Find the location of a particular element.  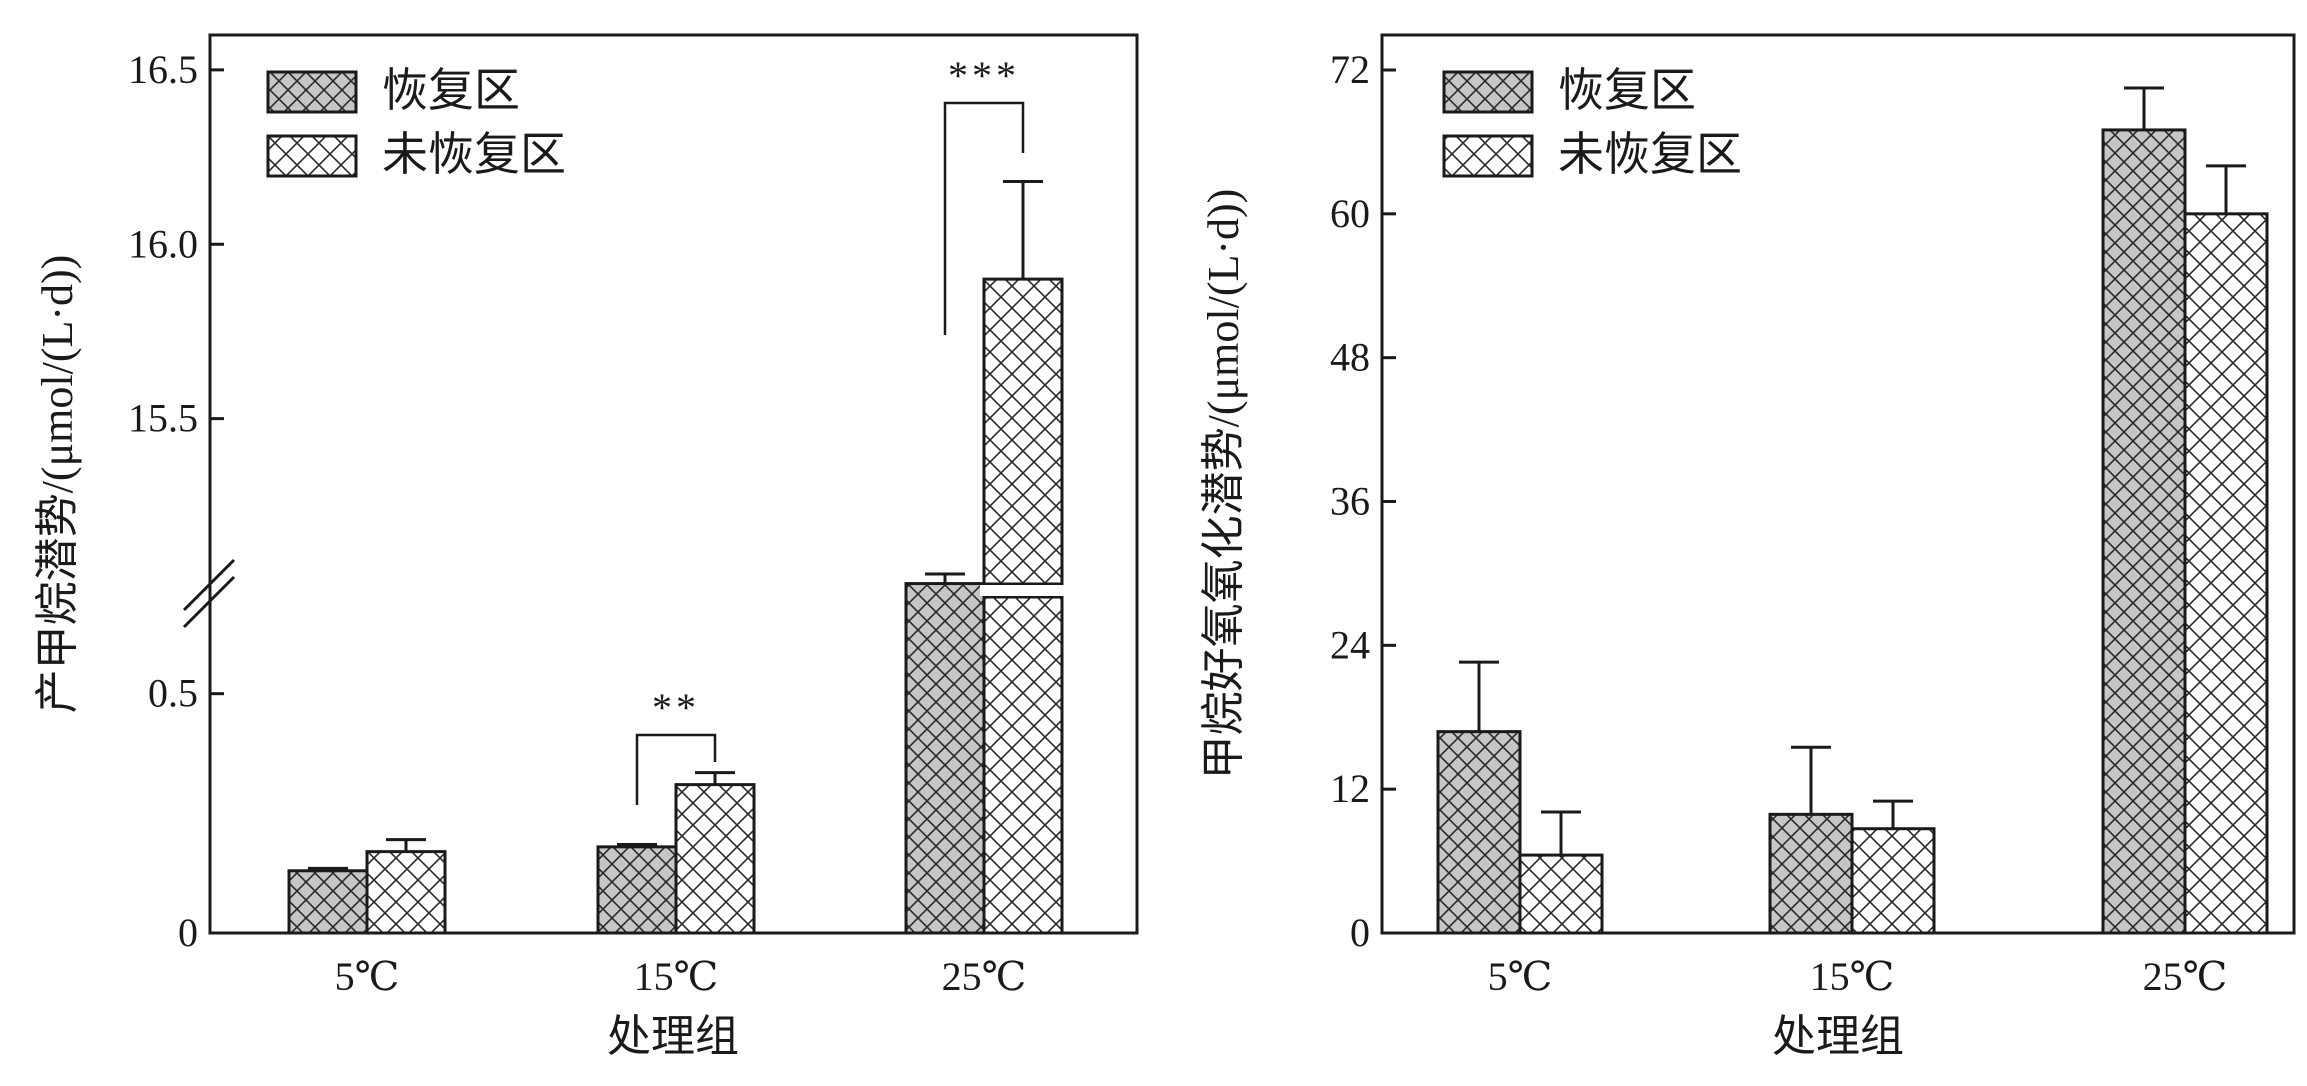

left-ytick-label-low-1: 0.5 is located at coordinates (173, 693).